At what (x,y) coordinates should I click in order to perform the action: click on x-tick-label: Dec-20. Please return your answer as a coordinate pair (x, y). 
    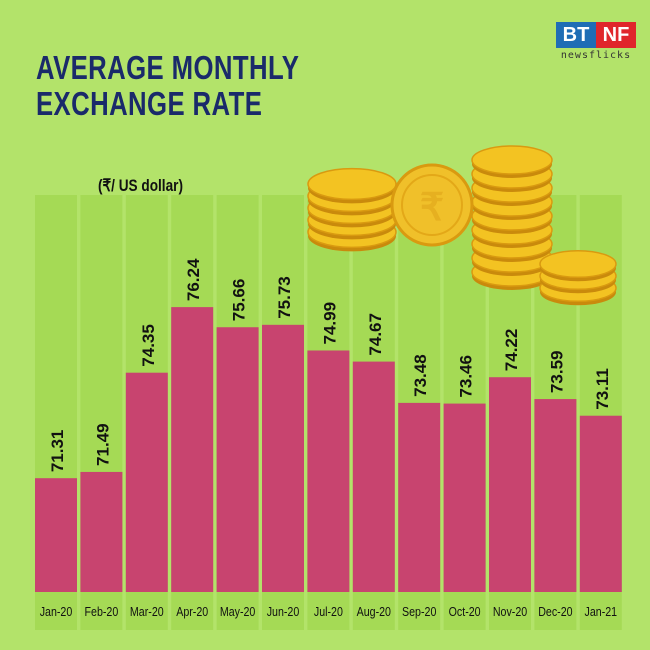
    Looking at the image, I should click on (555, 611).